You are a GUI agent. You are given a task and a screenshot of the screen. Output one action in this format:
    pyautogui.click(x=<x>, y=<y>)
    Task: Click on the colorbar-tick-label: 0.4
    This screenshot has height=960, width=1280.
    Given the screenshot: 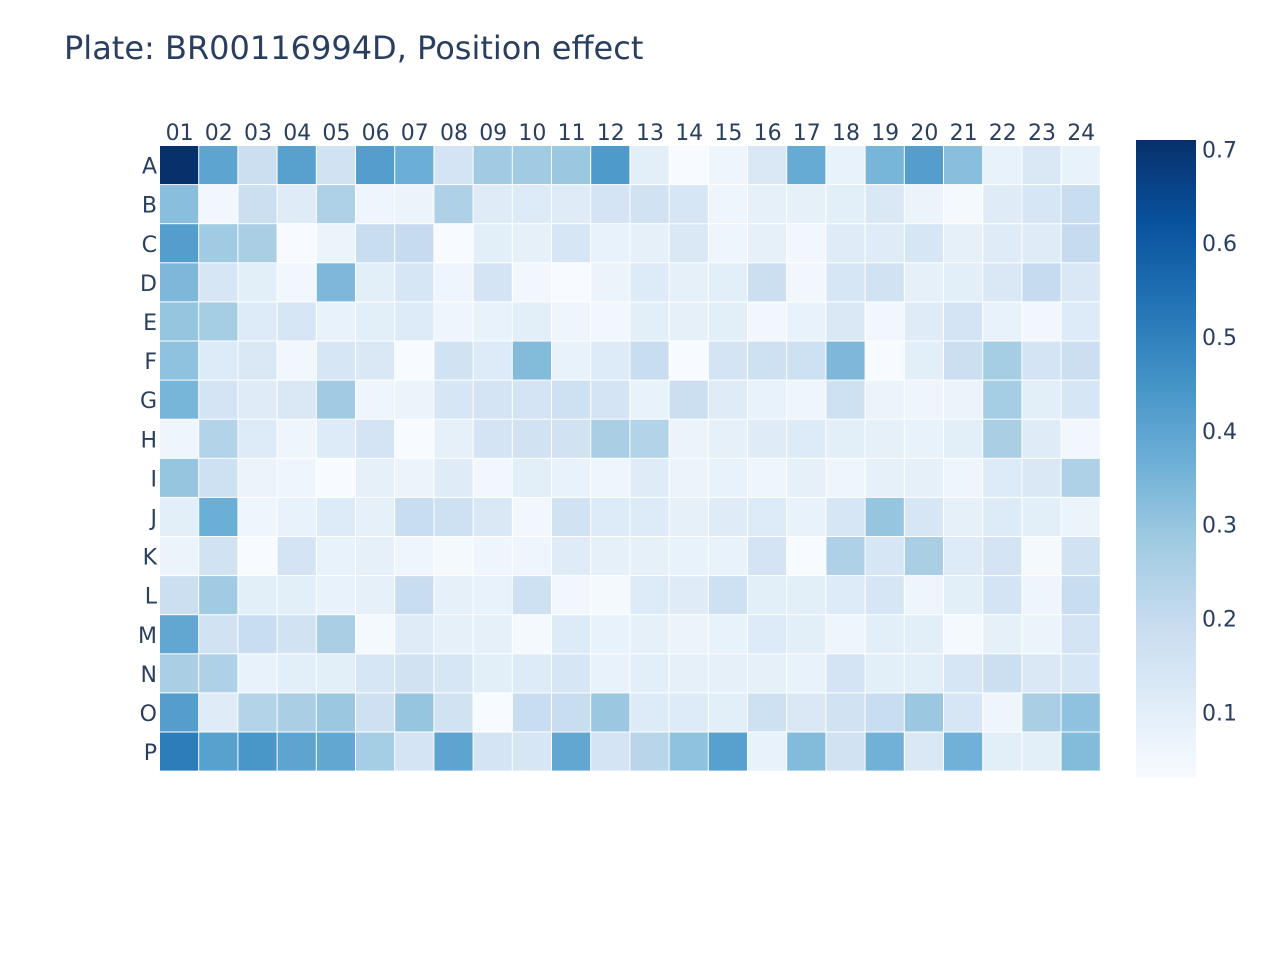 What is the action you would take?
    pyautogui.click(x=1219, y=432)
    